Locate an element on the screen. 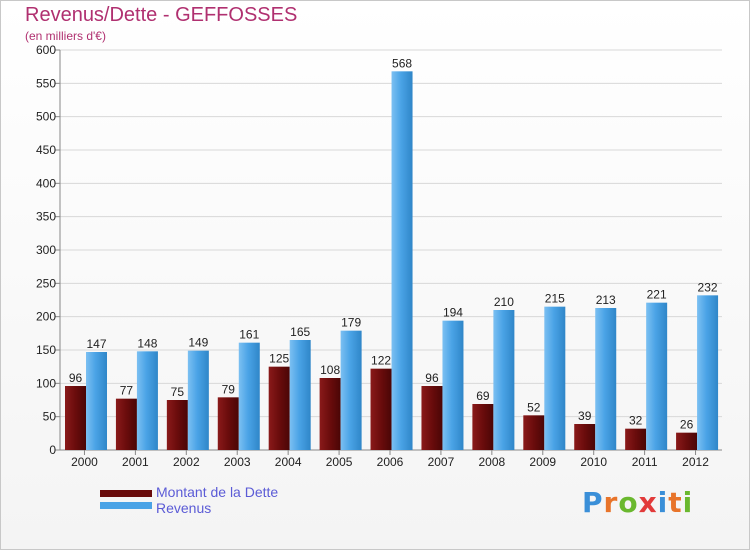 The image size is (750, 550). logo-letter: o is located at coordinates (628, 502).